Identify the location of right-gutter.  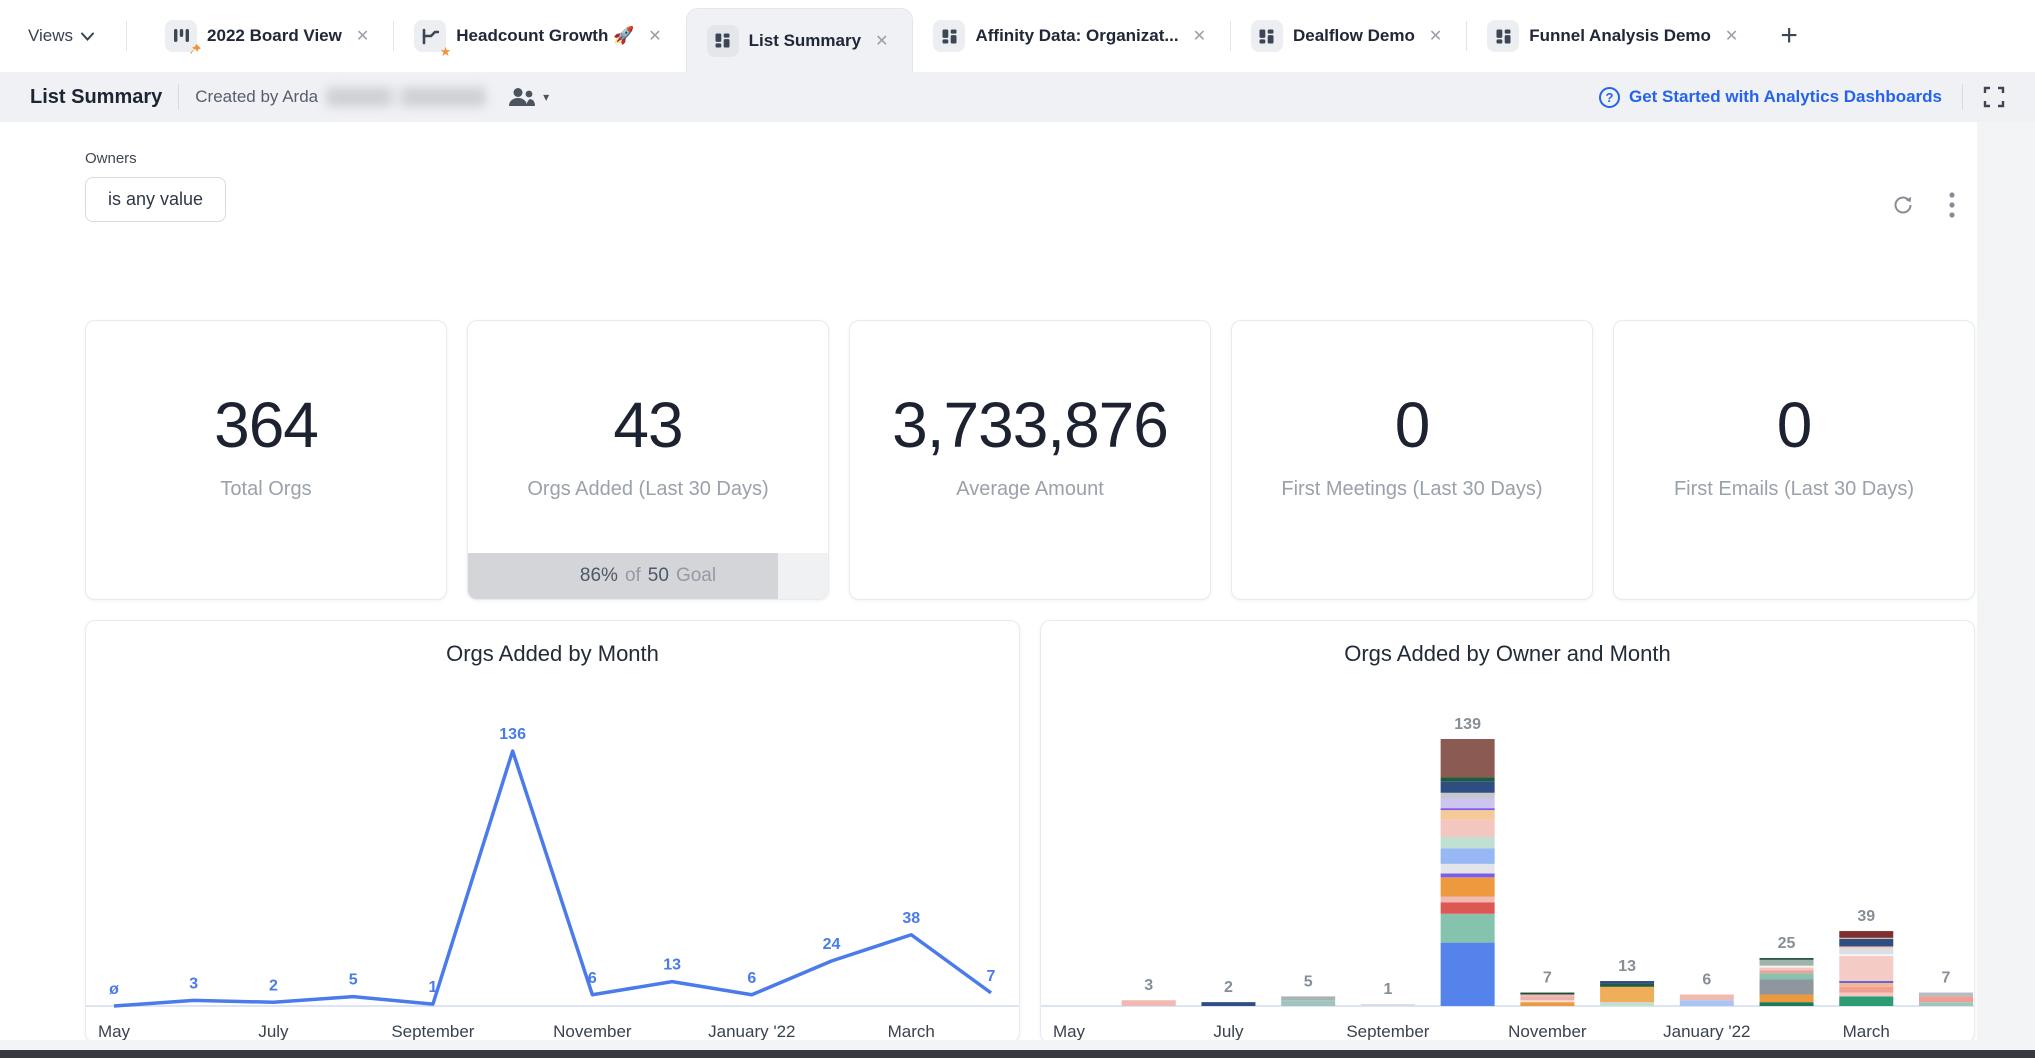
(2006, 586).